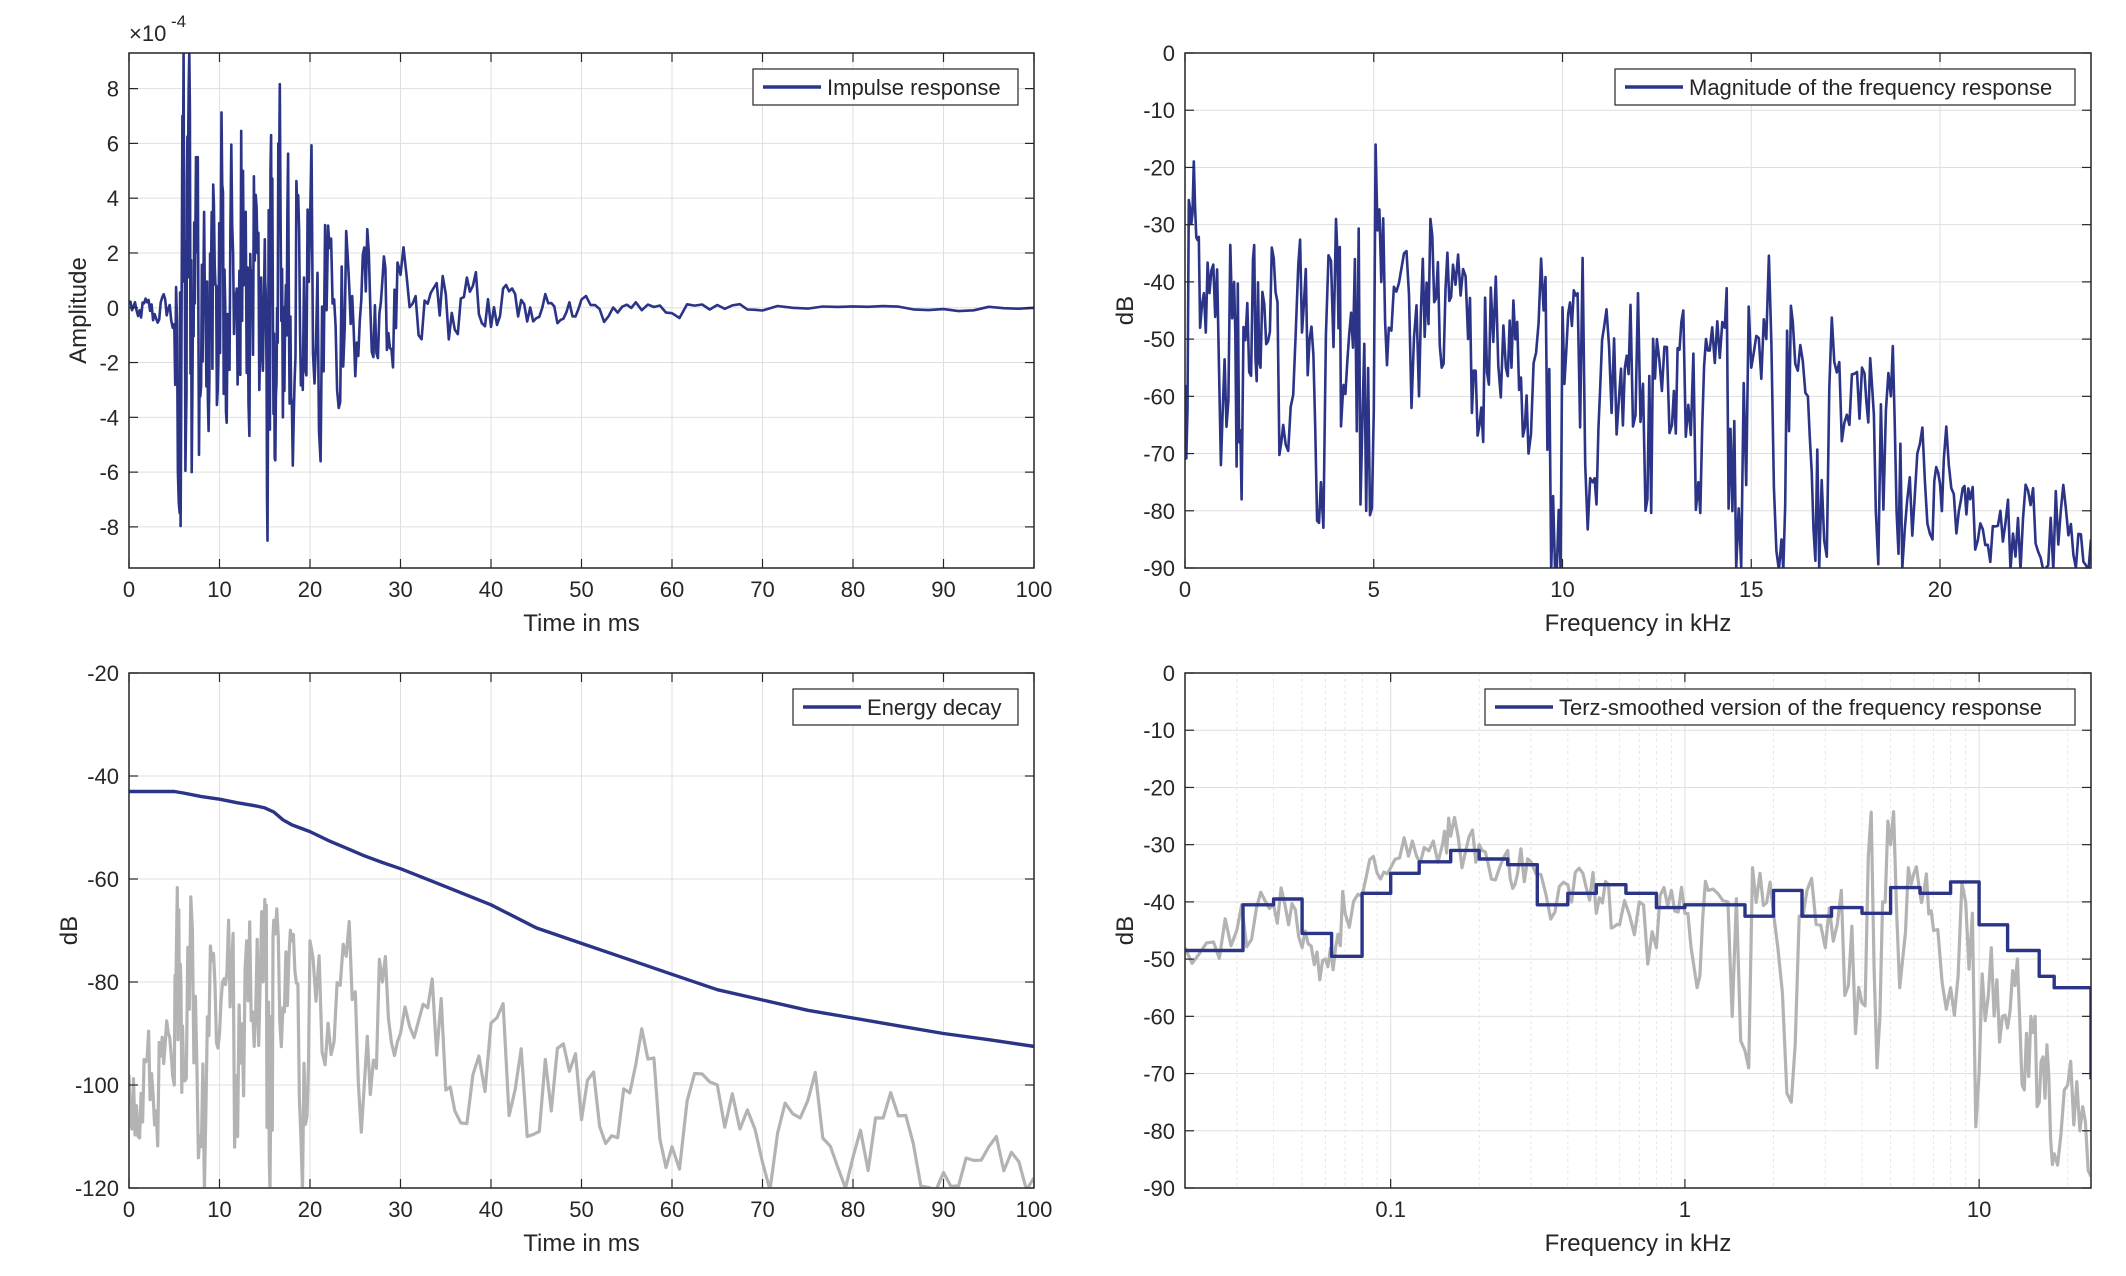 This screenshot has height=1276, width=2126. What do you see at coordinates (109, 363) in the screenshot?
I see `y-tick-label: -2` at bounding box center [109, 363].